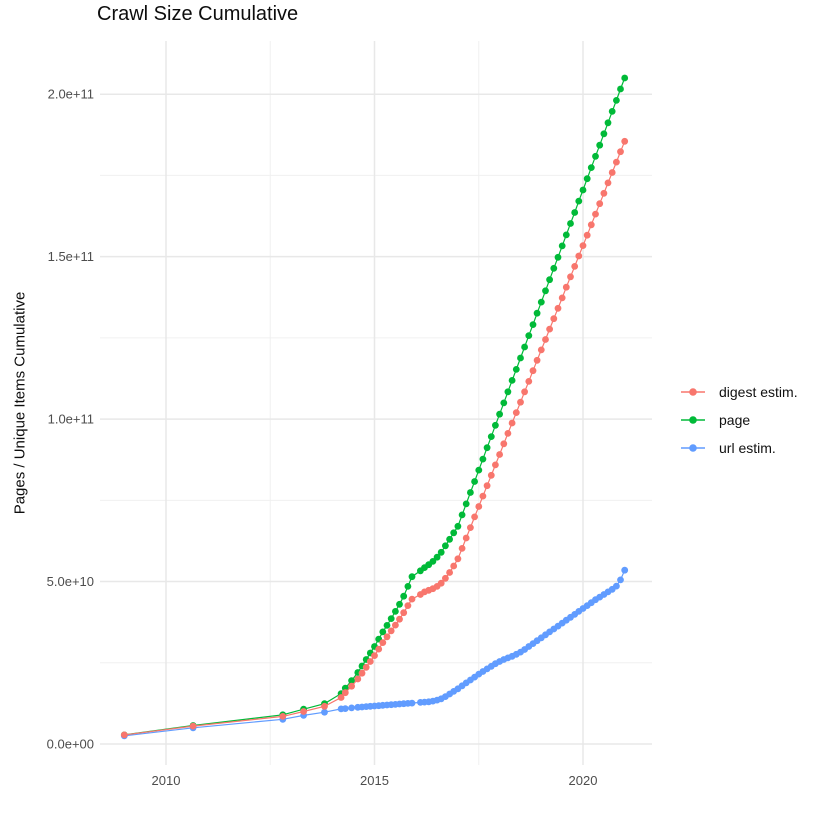  I want to click on chart-title: Crawl Size Cumulative, so click(198, 14).